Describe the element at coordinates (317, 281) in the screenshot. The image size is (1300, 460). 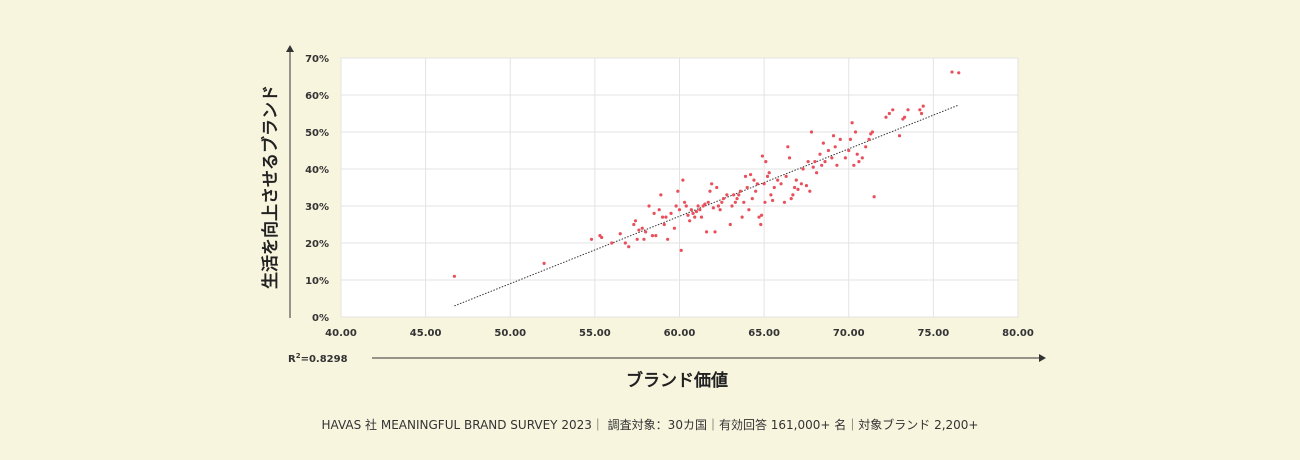
I see `y-tick-label: 10%` at that location.